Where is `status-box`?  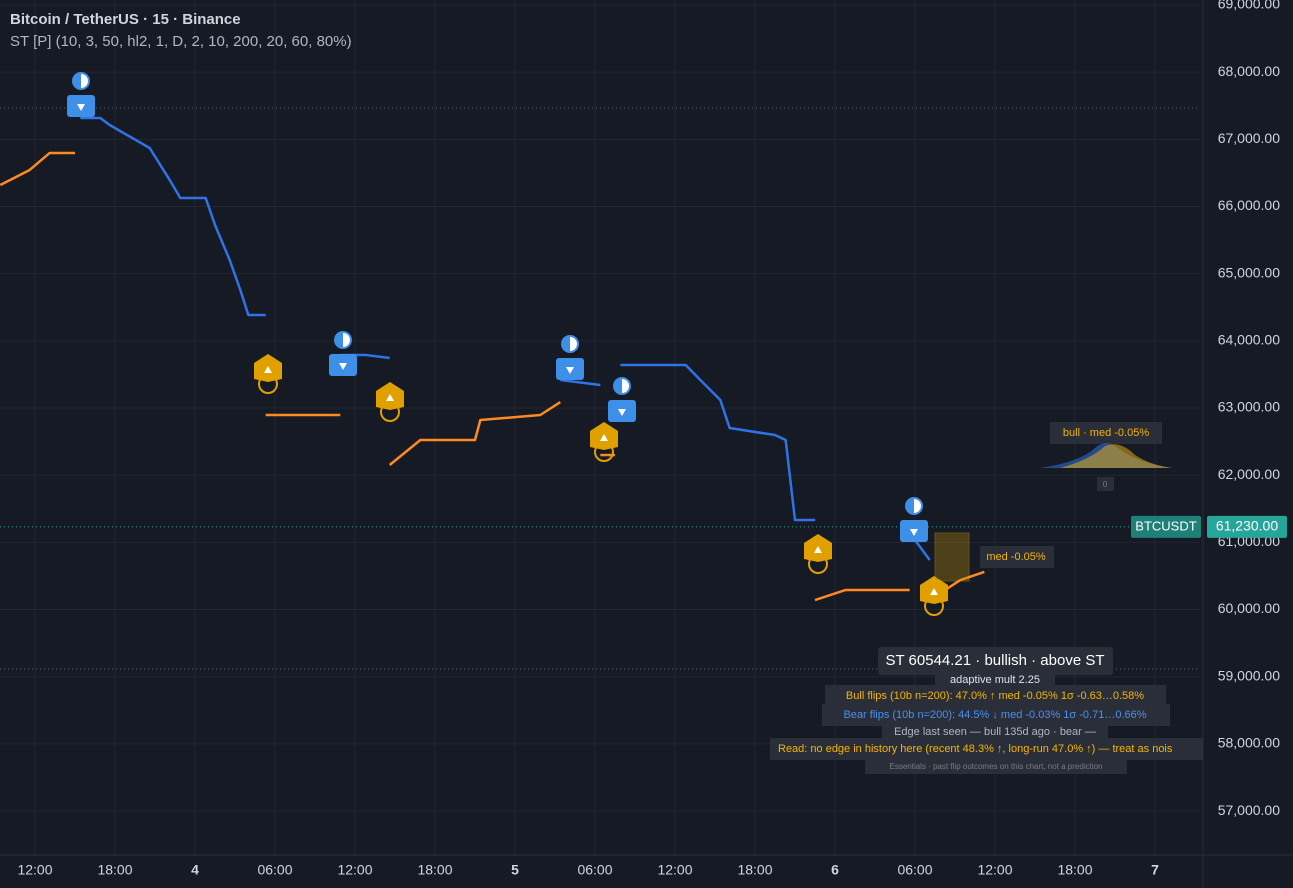
status-box is located at coordinates (995, 661).